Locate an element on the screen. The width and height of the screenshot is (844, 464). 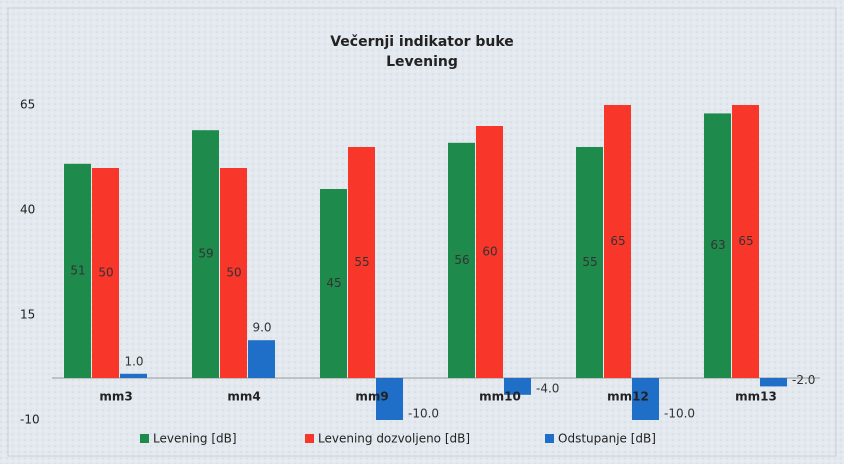
data-label: 60 is located at coordinates (489, 252).